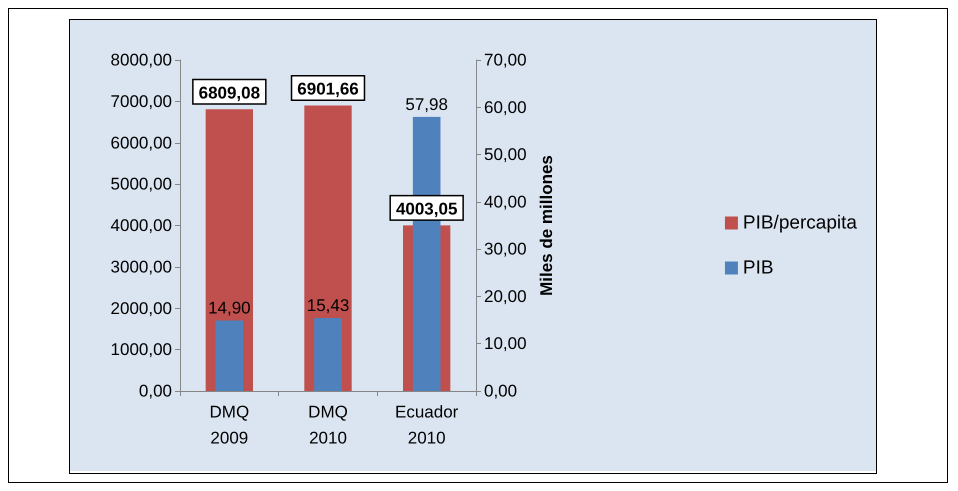 The image size is (958, 491). Describe the element at coordinates (141, 101) in the screenshot. I see `y-tick-label: 7000,00` at that location.